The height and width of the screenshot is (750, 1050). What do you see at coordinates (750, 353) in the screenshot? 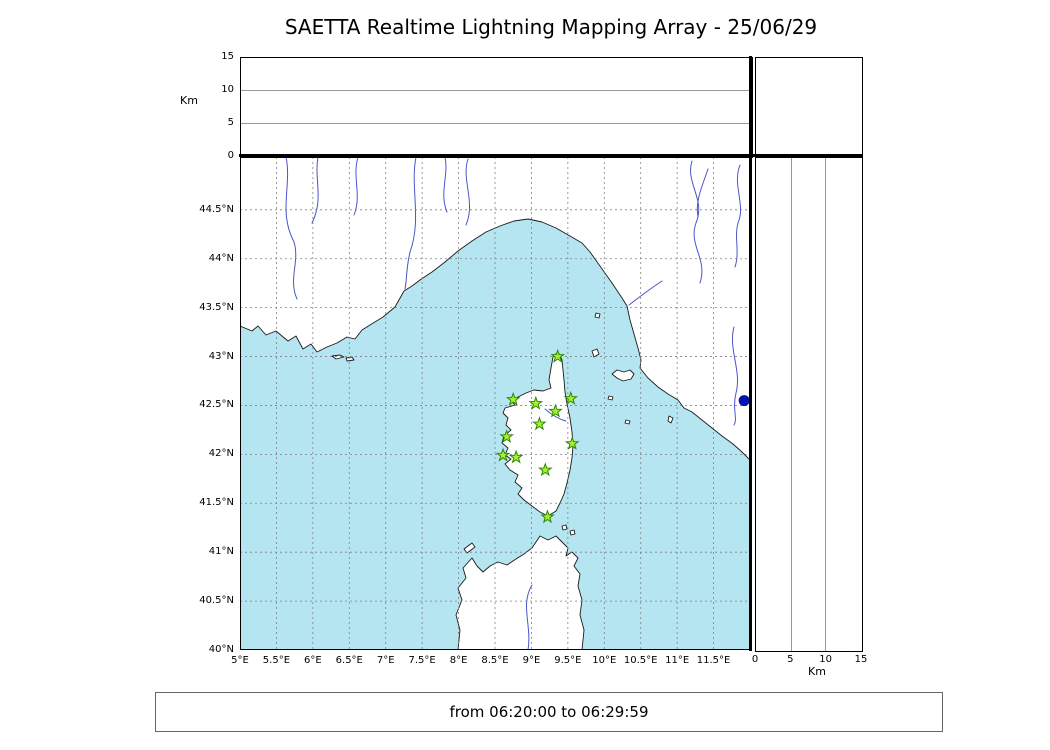
I see `heavy-separator-vertical` at bounding box center [750, 353].